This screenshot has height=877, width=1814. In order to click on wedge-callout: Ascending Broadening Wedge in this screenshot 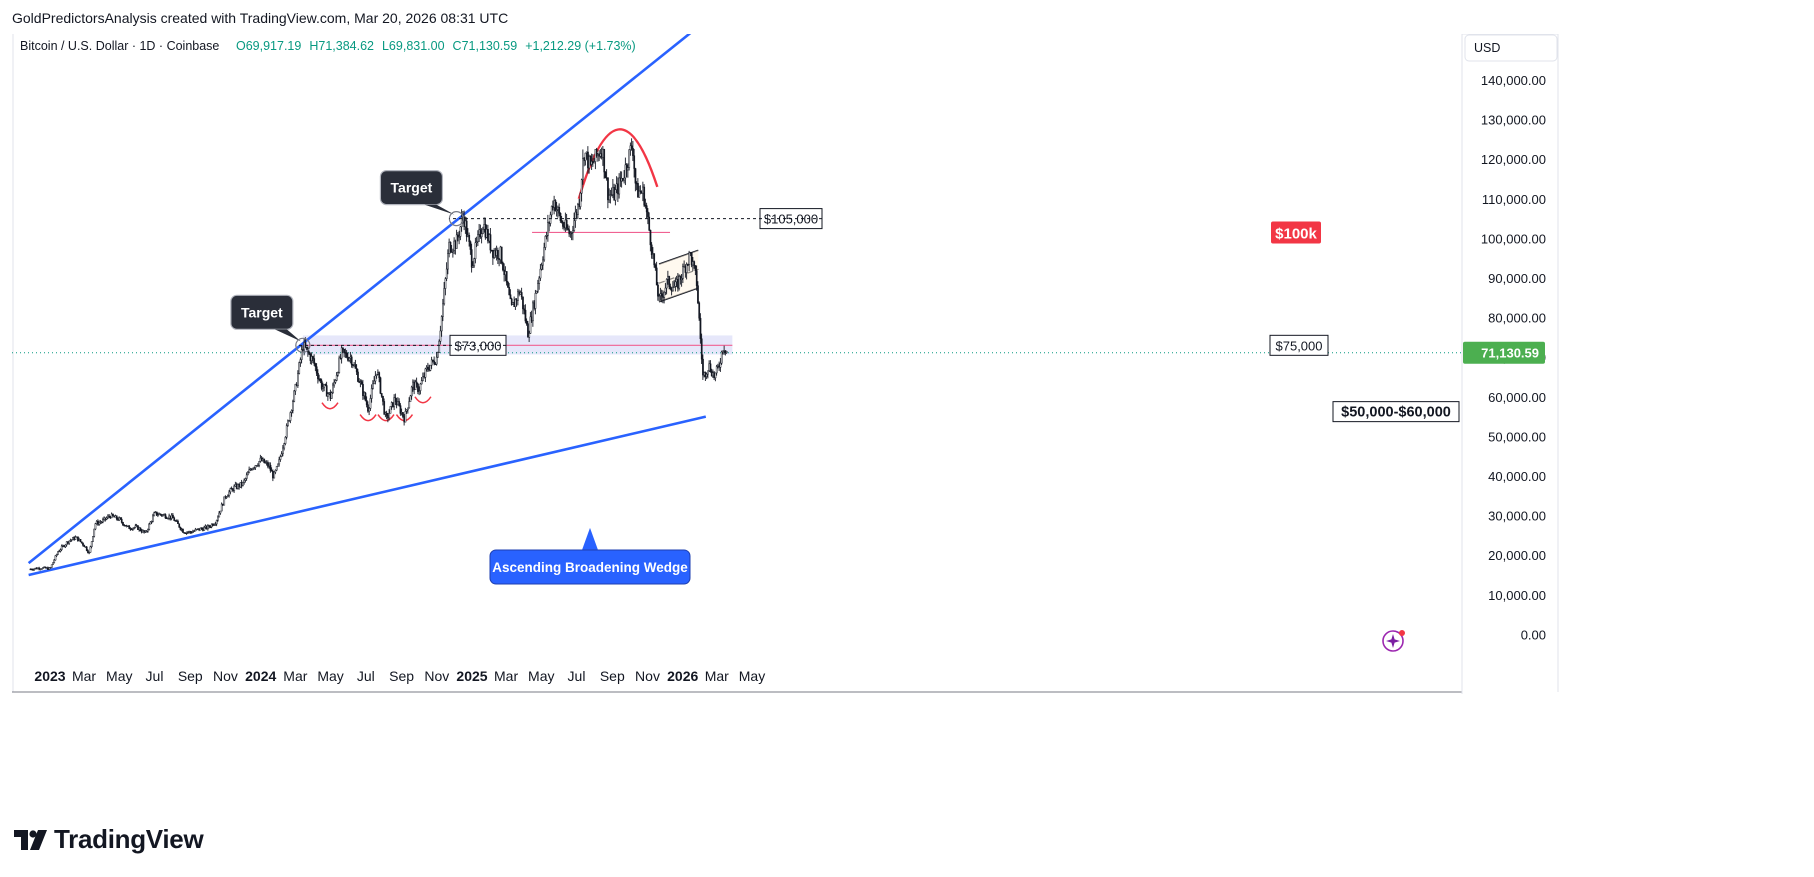, I will do `click(590, 556)`.